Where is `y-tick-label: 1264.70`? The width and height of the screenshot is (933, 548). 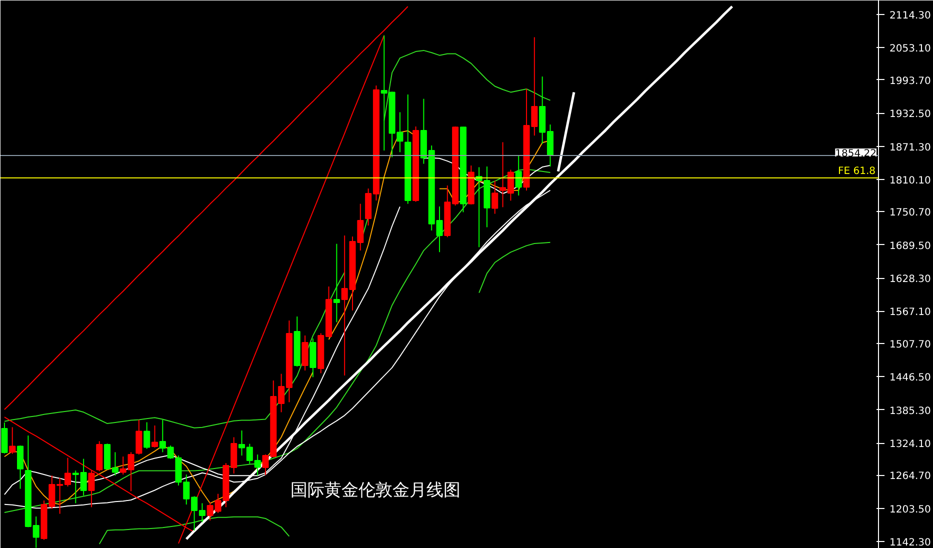
y-tick-label: 1264.70 is located at coordinates (910, 476).